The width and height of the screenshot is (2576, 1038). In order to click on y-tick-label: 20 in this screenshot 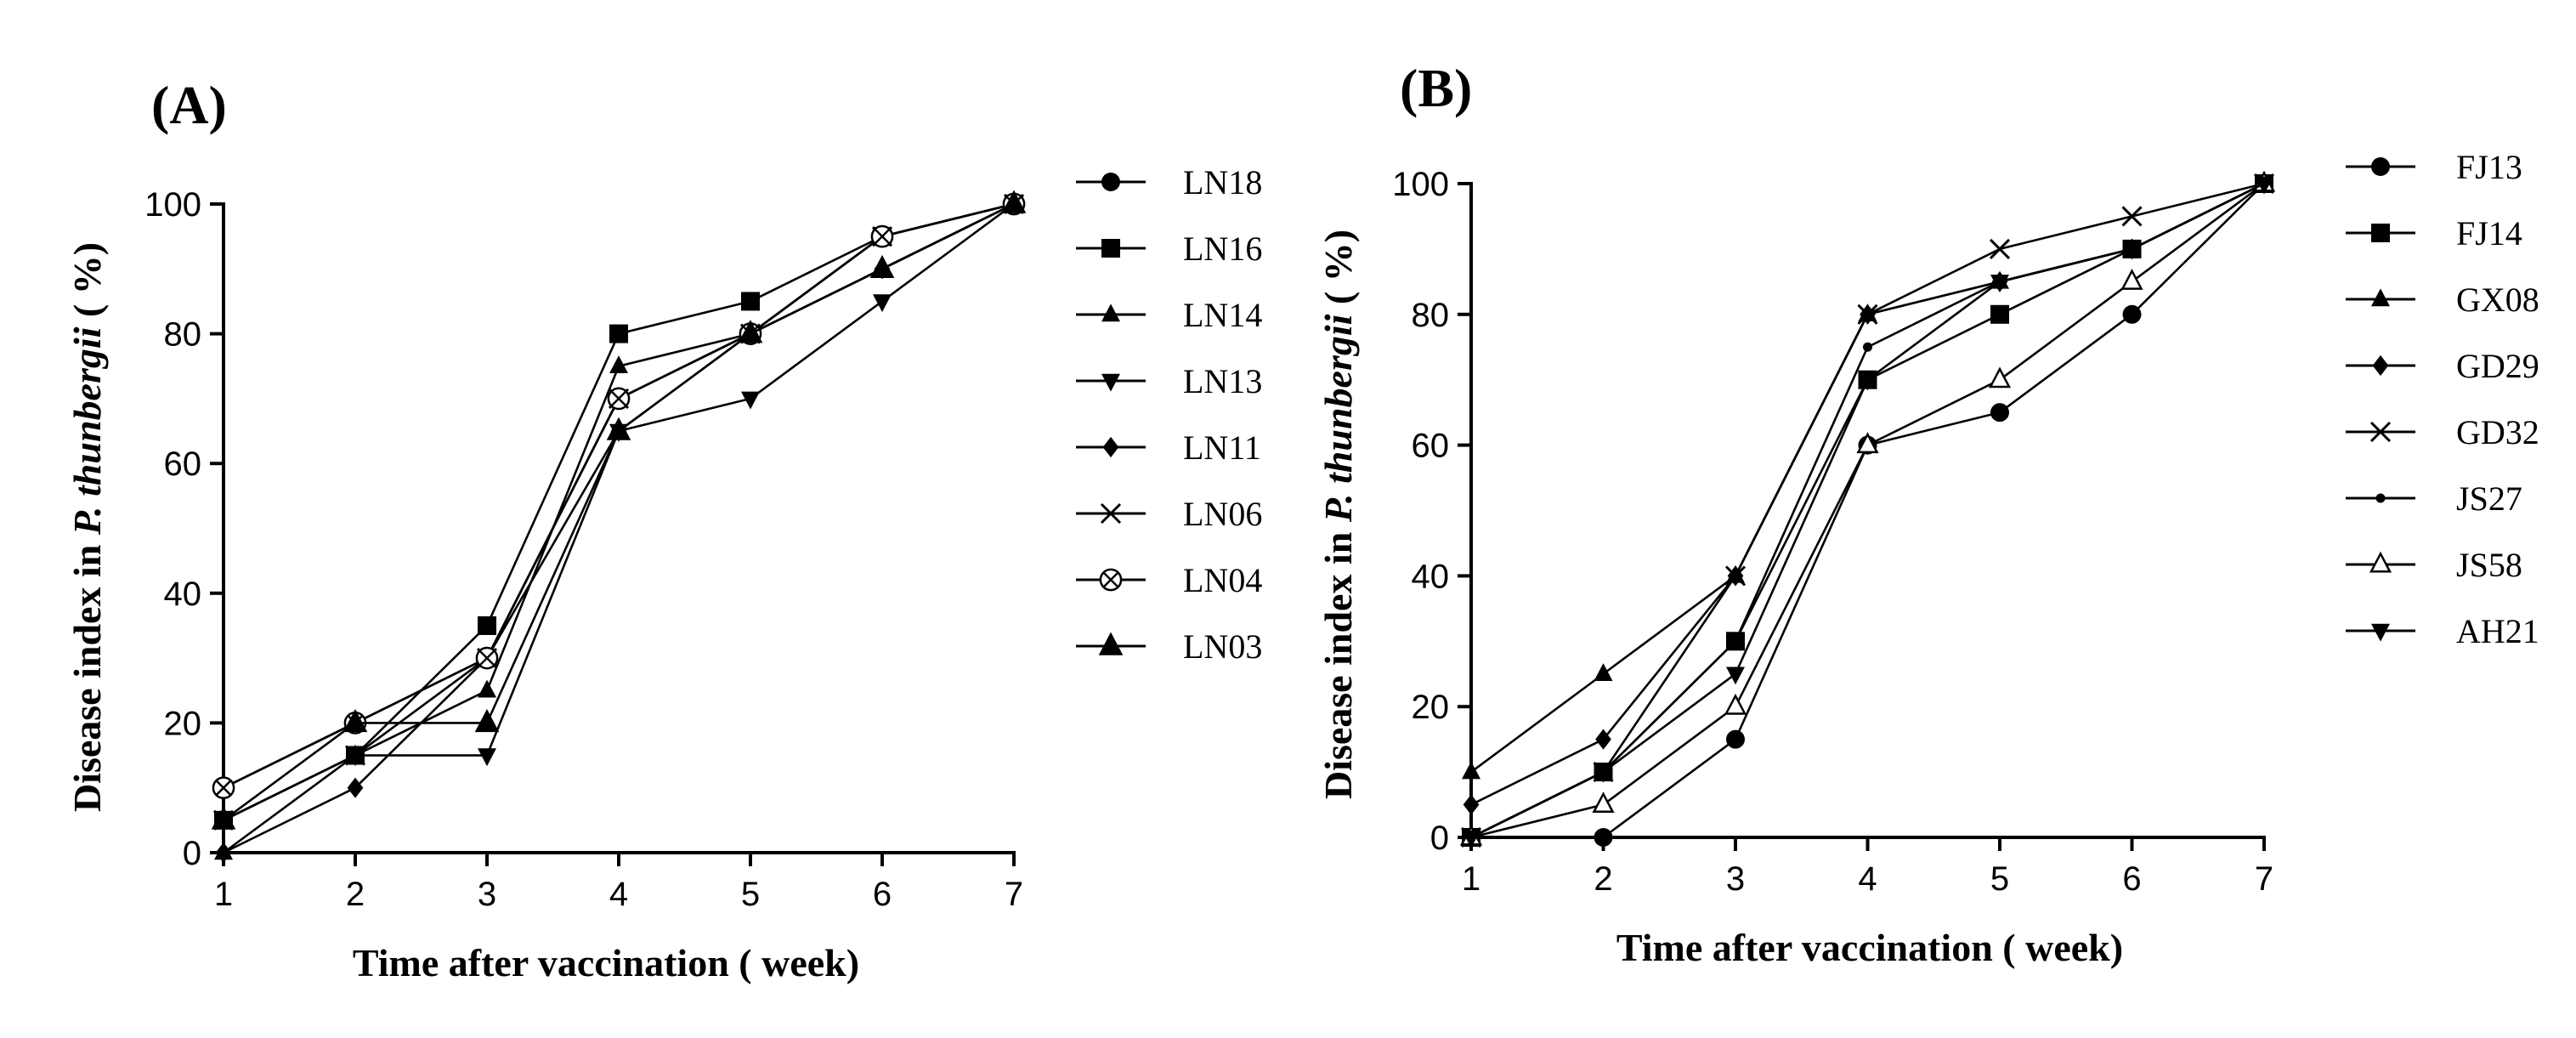, I will do `click(1431, 707)`.